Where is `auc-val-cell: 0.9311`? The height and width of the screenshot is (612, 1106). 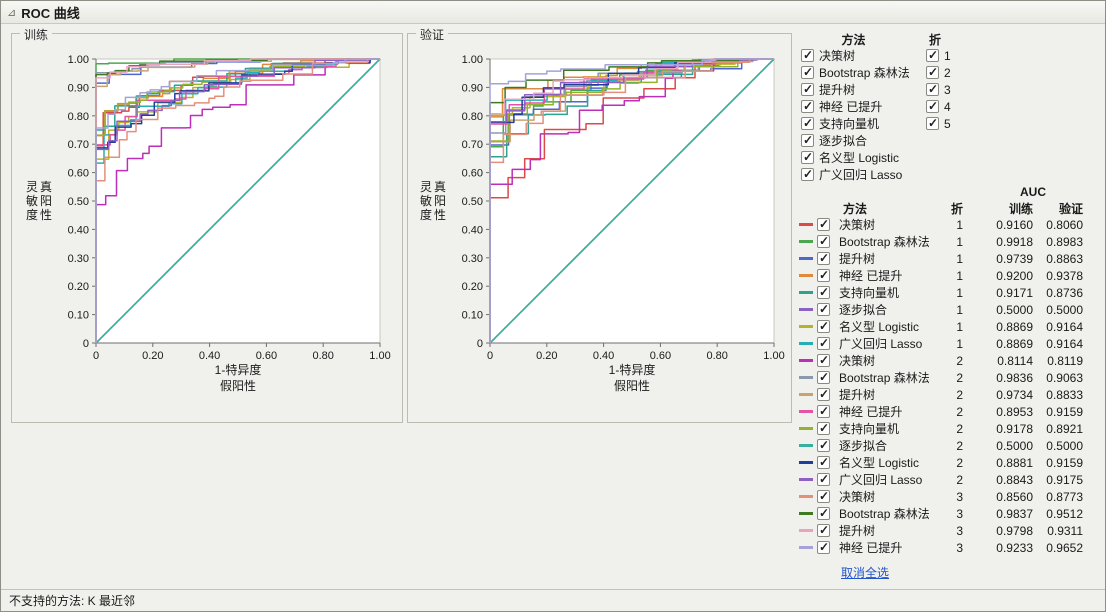
auc-val-cell: 0.9311 is located at coordinates (1065, 530).